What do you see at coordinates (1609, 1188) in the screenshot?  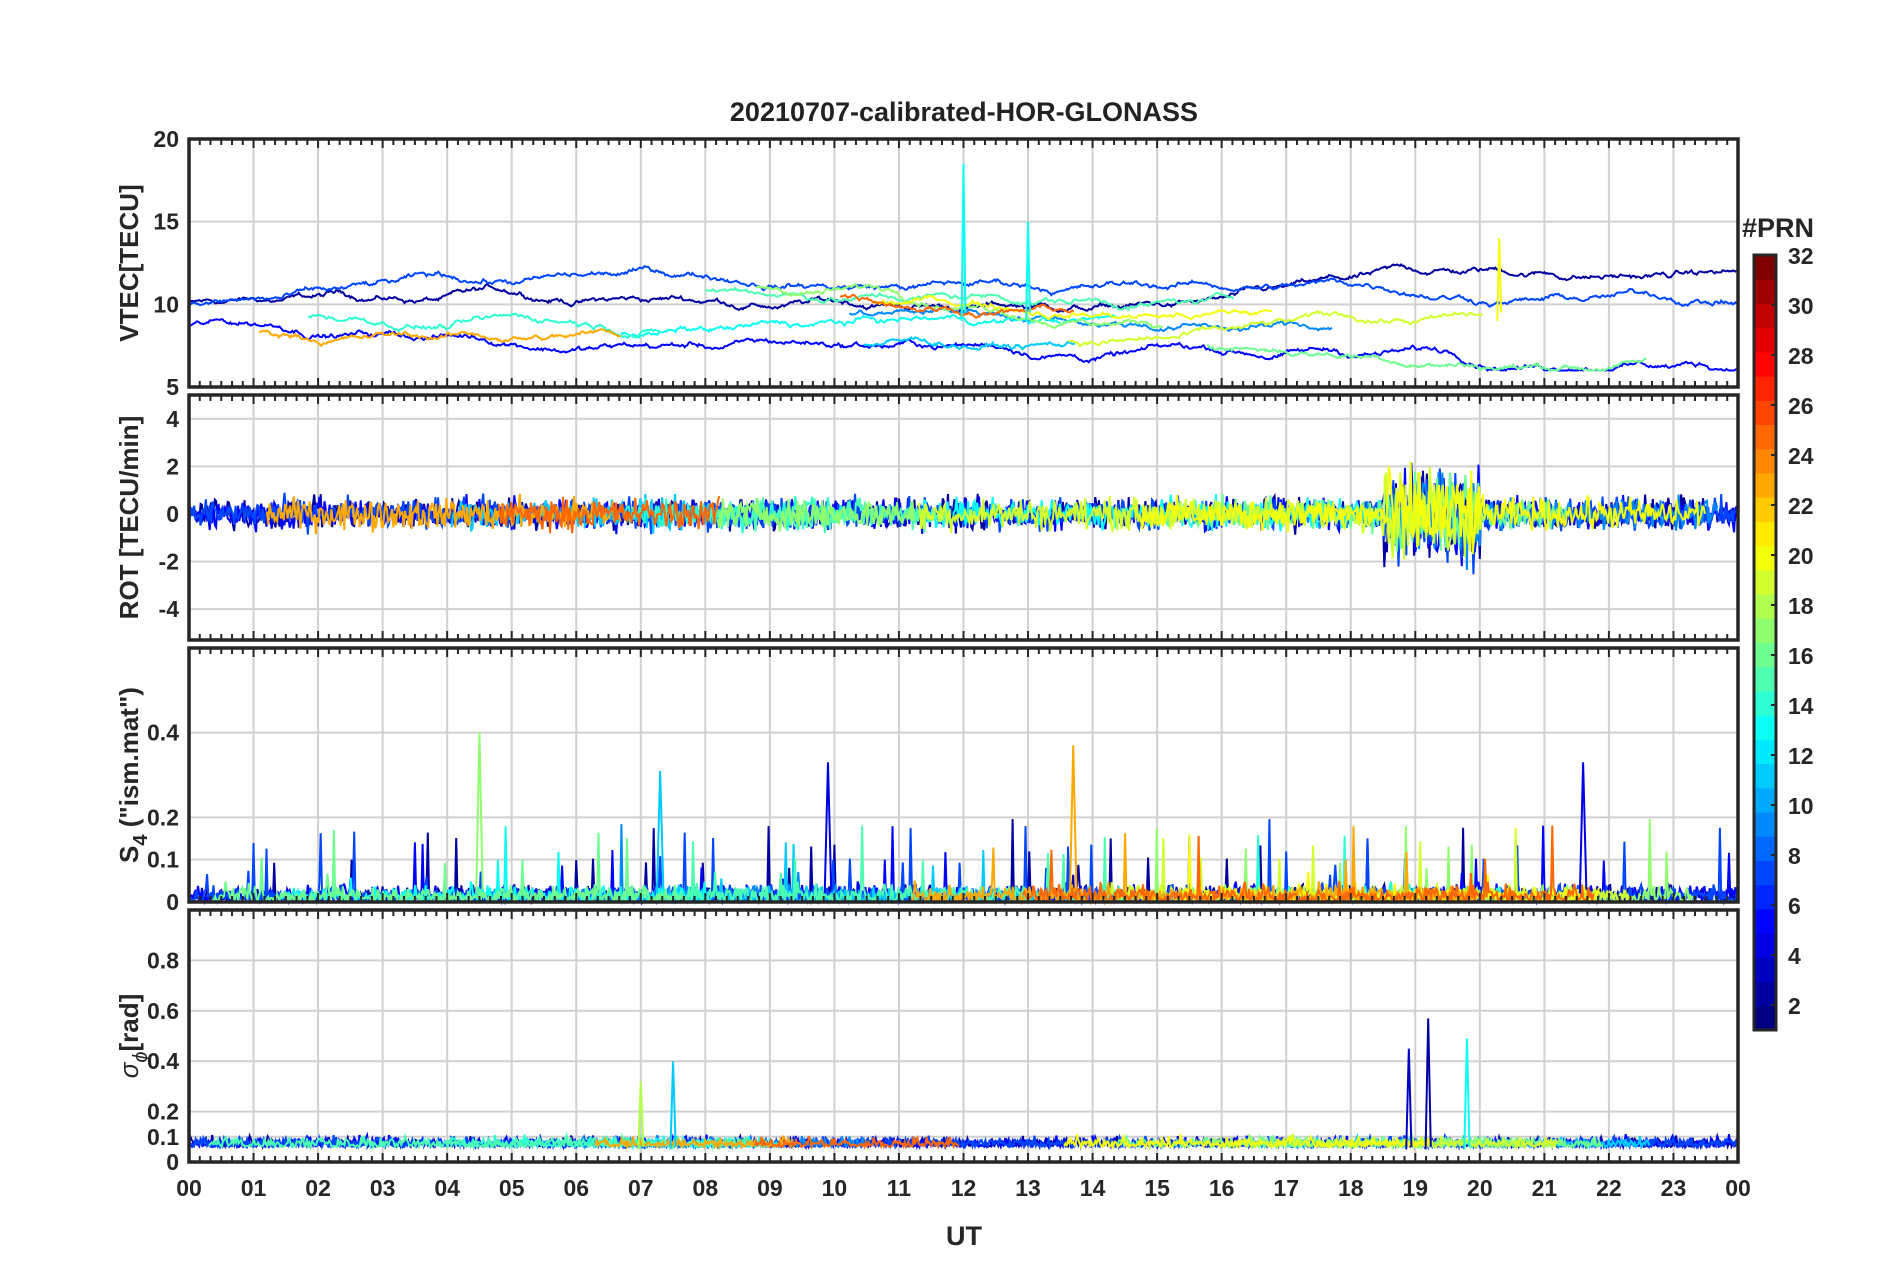 I see `x-tick-label: 22` at bounding box center [1609, 1188].